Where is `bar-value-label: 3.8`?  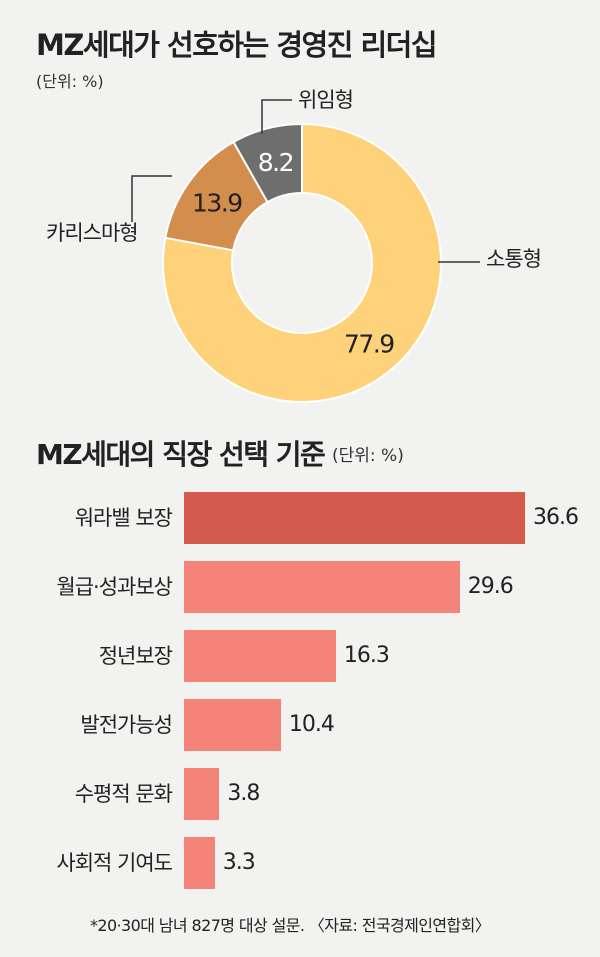
bar-value-label: 3.8 is located at coordinates (243, 793).